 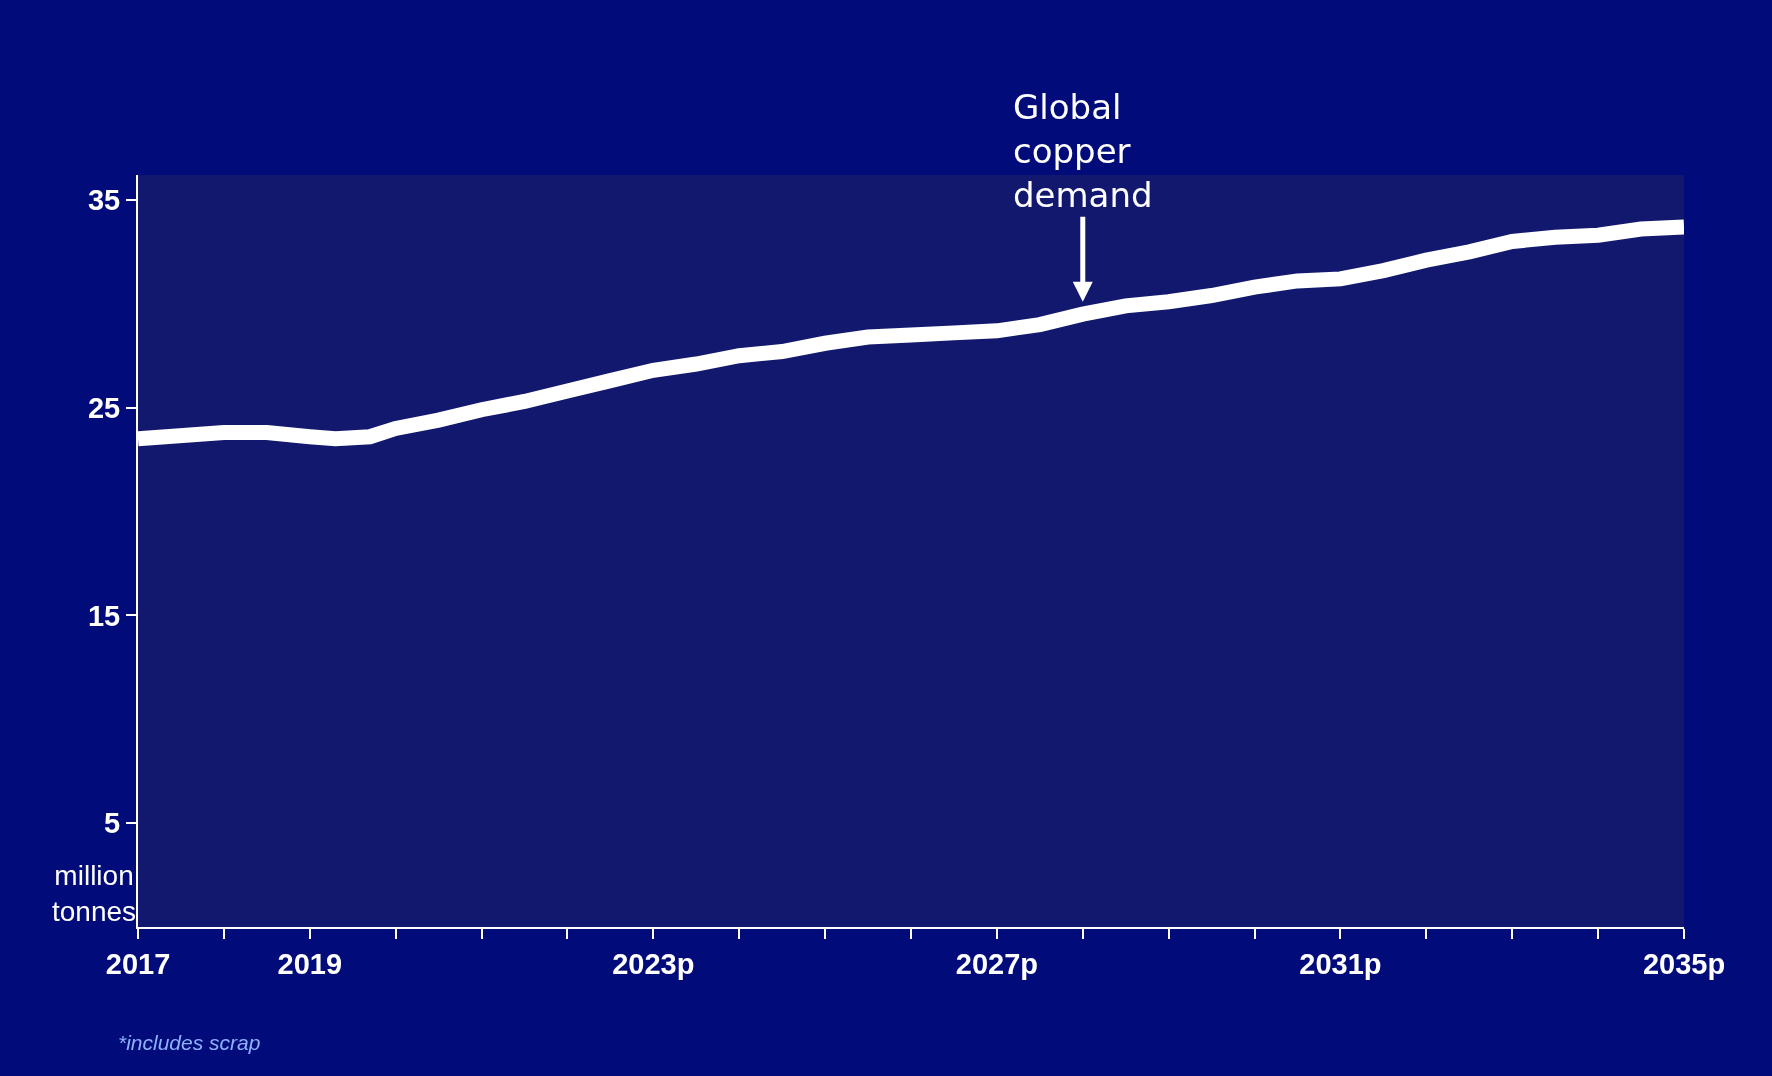 I want to click on text: *includes scrap, so click(x=189, y=1042).